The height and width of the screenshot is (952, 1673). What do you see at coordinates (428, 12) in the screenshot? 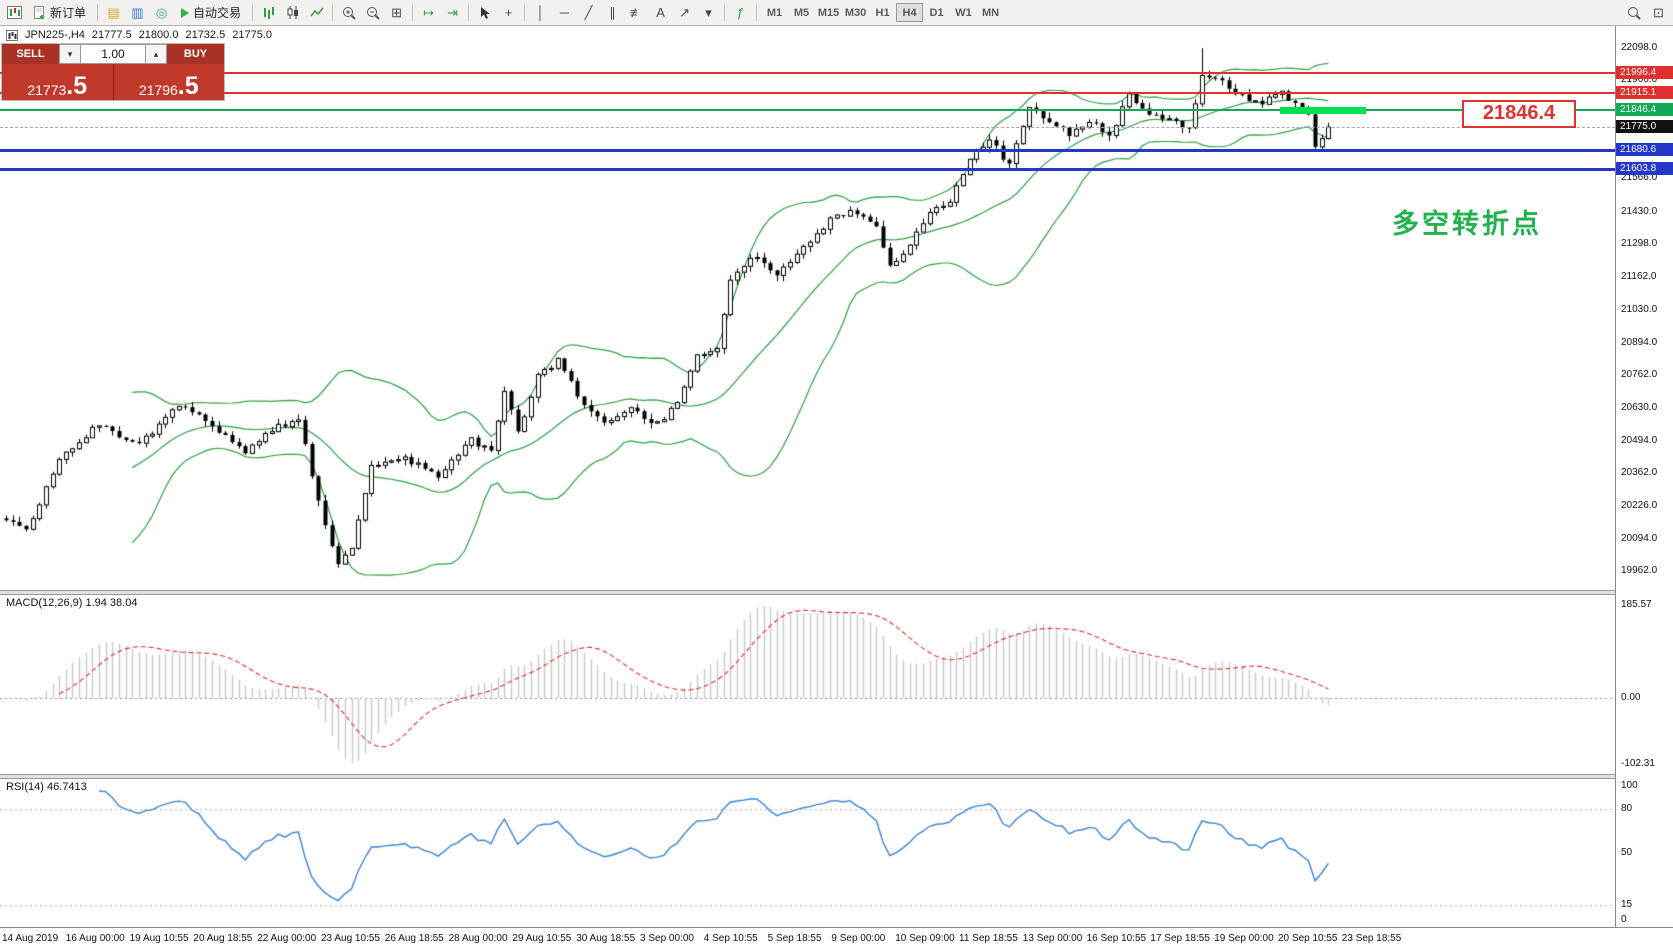
I see `auto-scroll-icon: ↦` at bounding box center [428, 12].